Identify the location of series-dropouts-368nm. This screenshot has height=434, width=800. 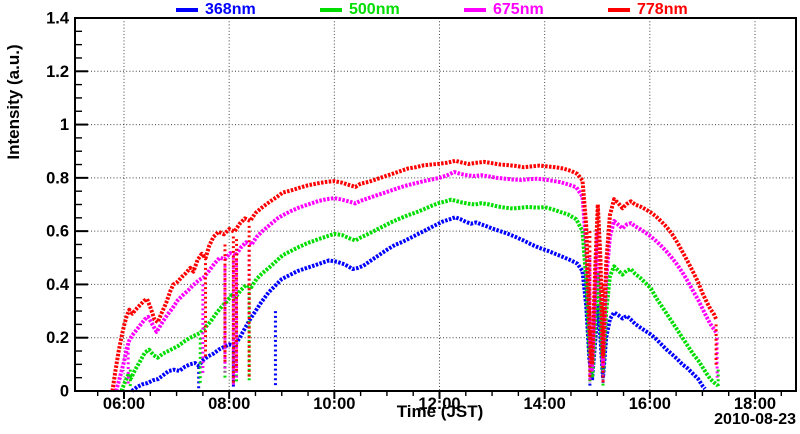
(401, 350).